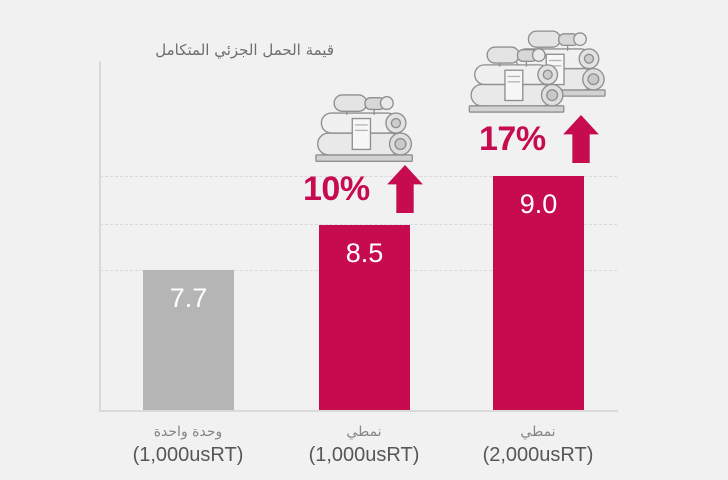 This screenshot has width=728, height=480. I want to click on chiller-illustration, so click(364, 128).